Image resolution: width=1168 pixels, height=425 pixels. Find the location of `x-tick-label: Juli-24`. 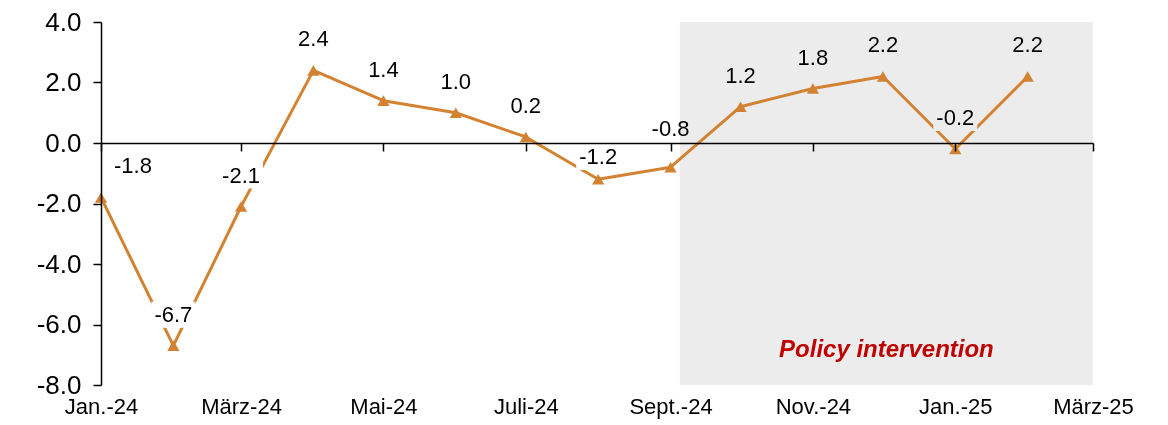

x-tick-label: Juli-24 is located at coordinates (526, 406).